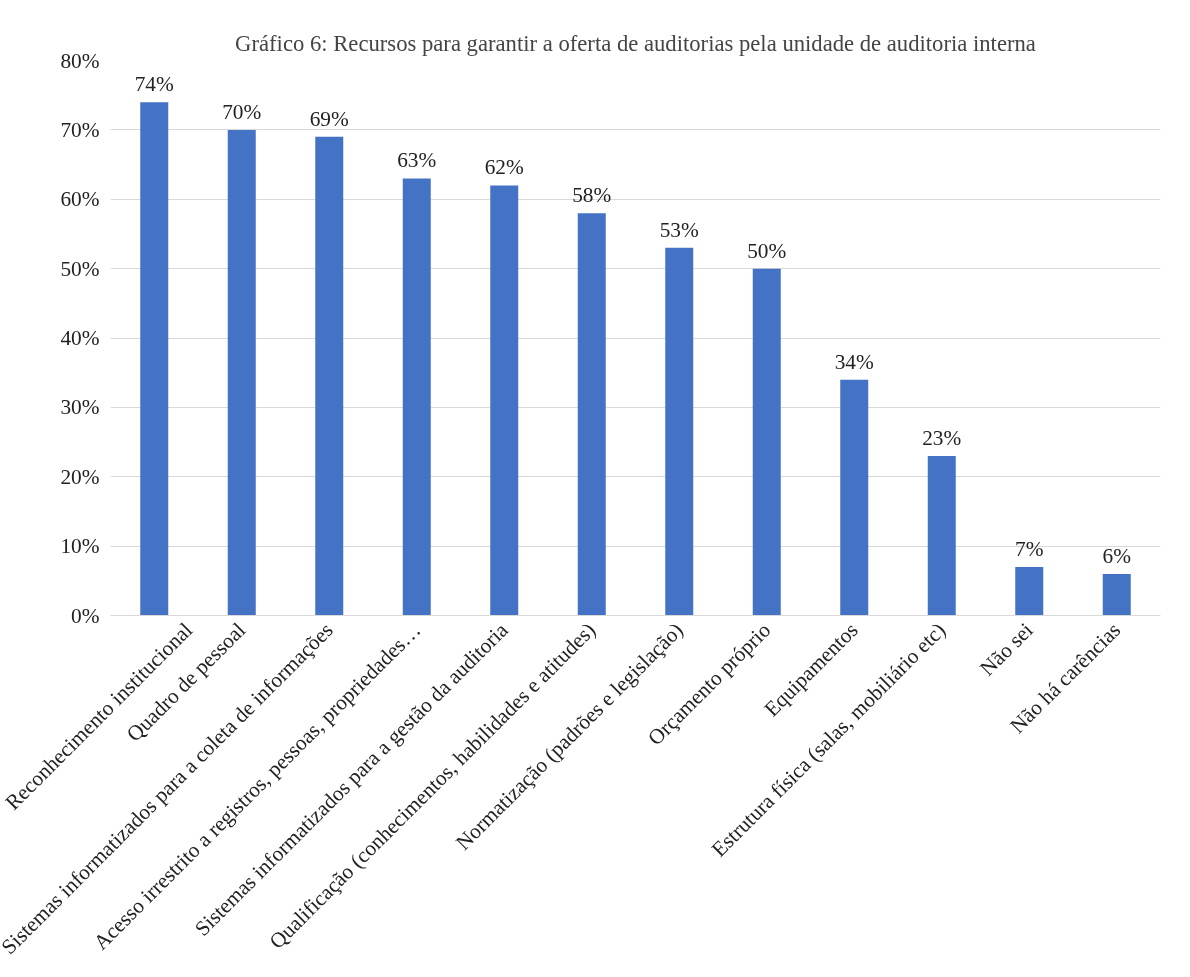 The width and height of the screenshot is (1190, 977). What do you see at coordinates (80, 129) in the screenshot?
I see `y-tick-label: 70%` at bounding box center [80, 129].